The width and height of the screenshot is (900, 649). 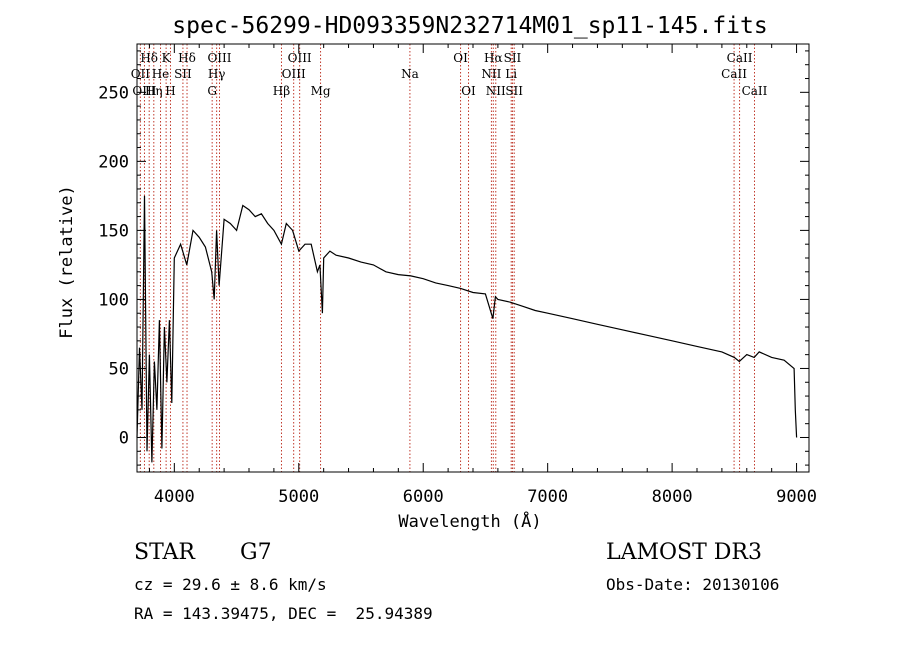 I want to click on object-class: STAR, so click(x=164, y=552).